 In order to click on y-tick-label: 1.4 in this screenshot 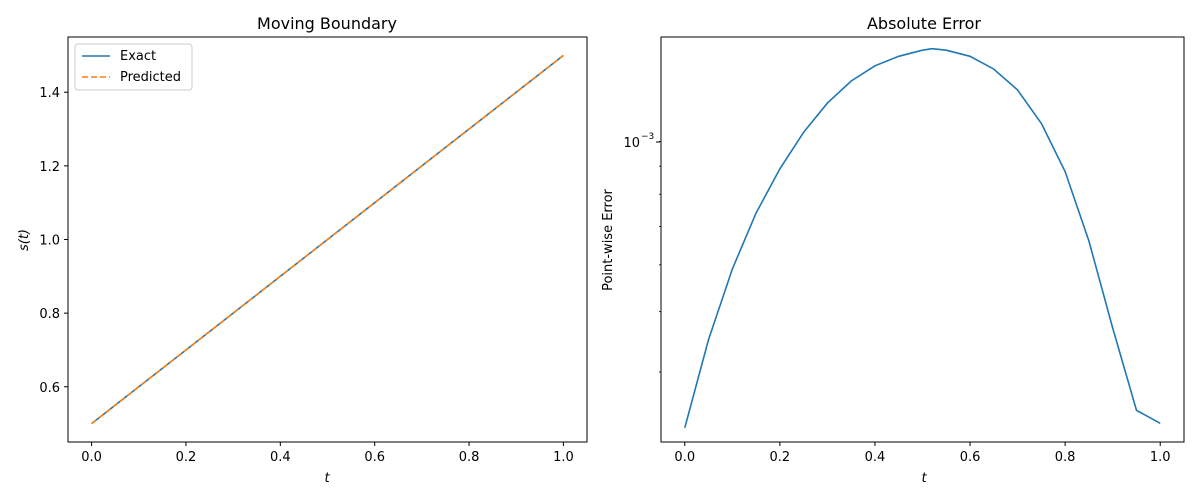, I will do `click(49, 93)`.